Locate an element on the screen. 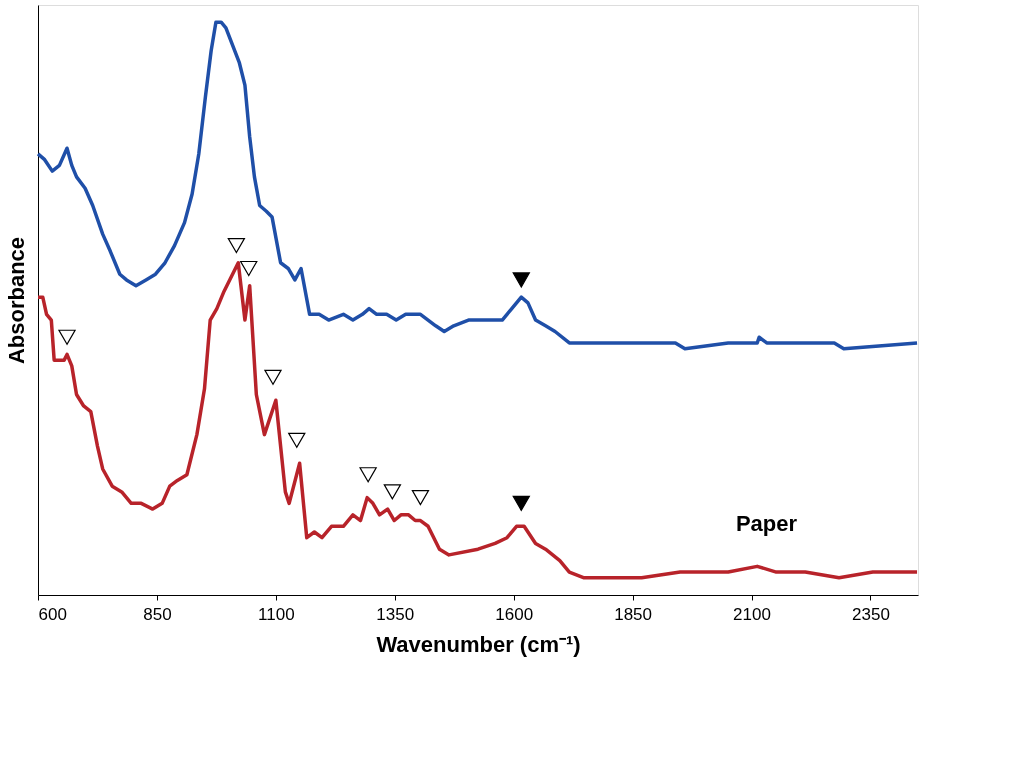 The image size is (1009, 758). x-tick-label: 850 is located at coordinates (157, 614).